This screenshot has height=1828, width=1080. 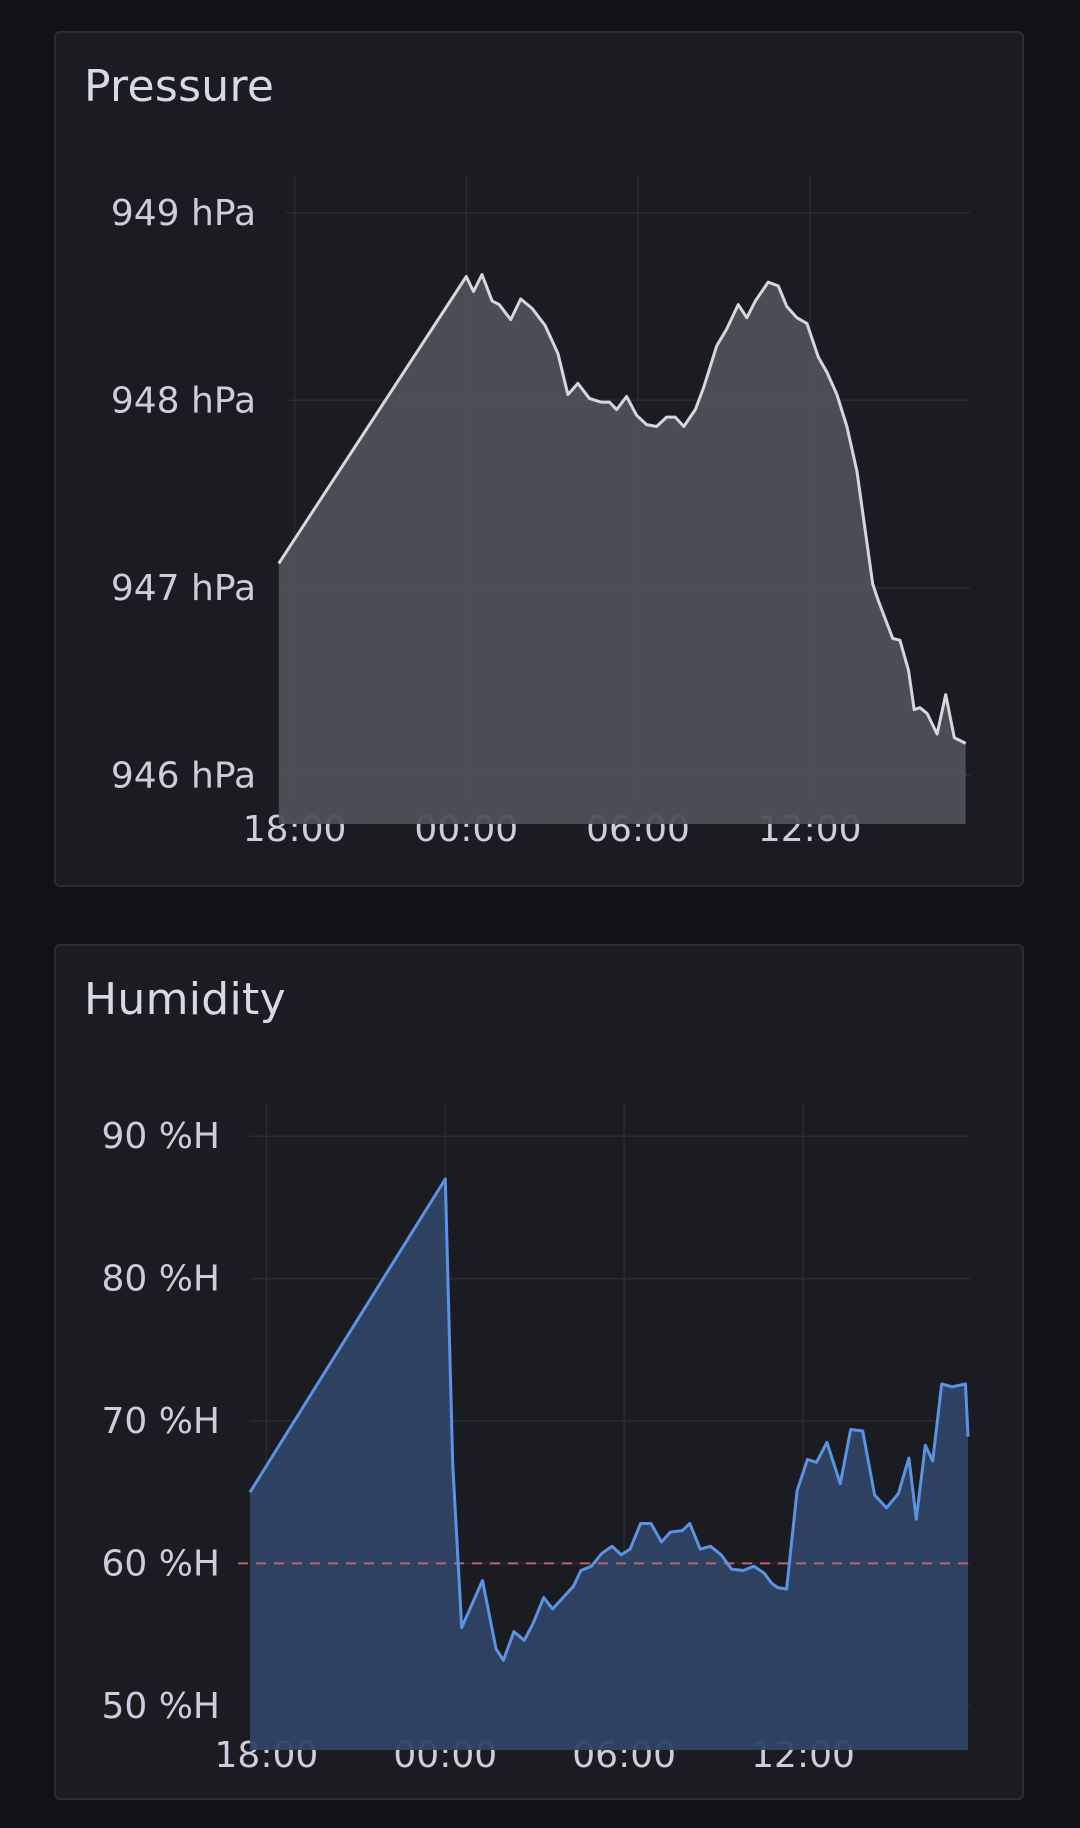 What do you see at coordinates (179, 86) in the screenshot?
I see `panel-title: Pressure` at bounding box center [179, 86].